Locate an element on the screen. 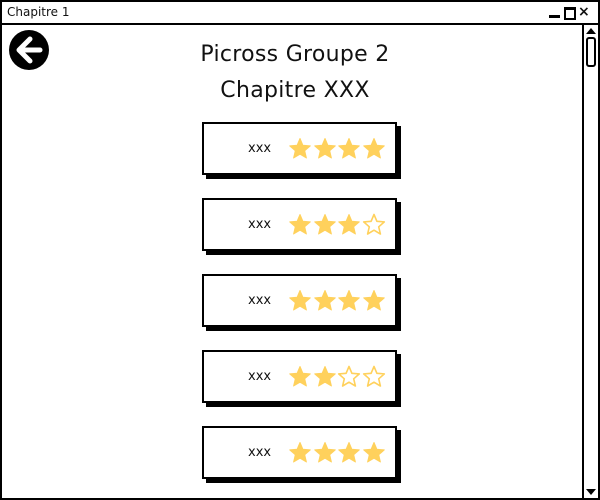 This screenshot has width=600, height=500. maximize-button is located at coordinates (570, 13).